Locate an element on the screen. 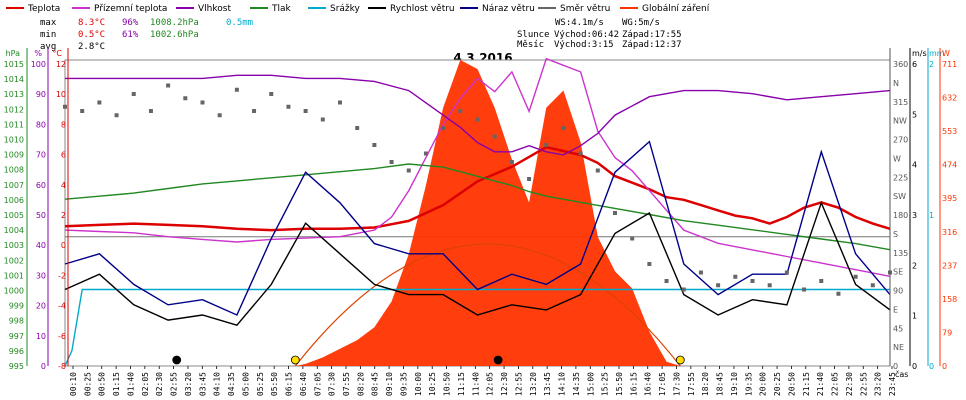 This screenshot has height=400, width=966. radiation-axis-label: W is located at coordinates (946, 53).